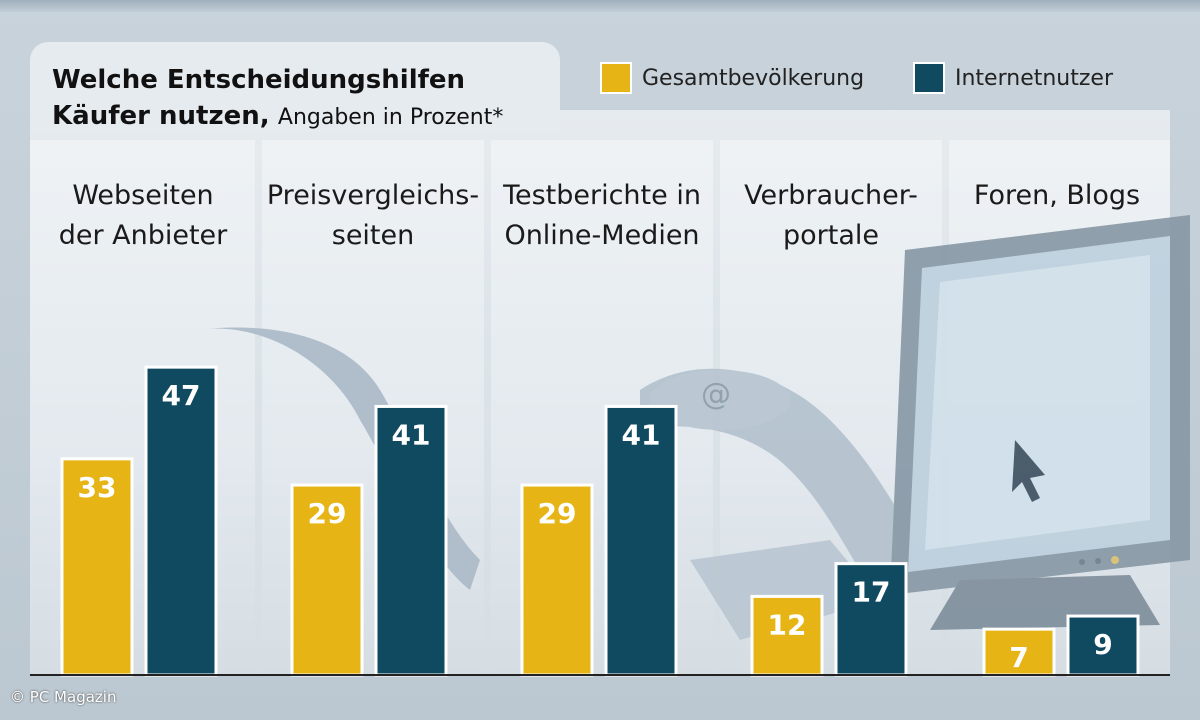 The width and height of the screenshot is (1200, 720). Describe the element at coordinates (1057, 195) in the screenshot. I see `category-label-5: Foren, Blogs` at that location.